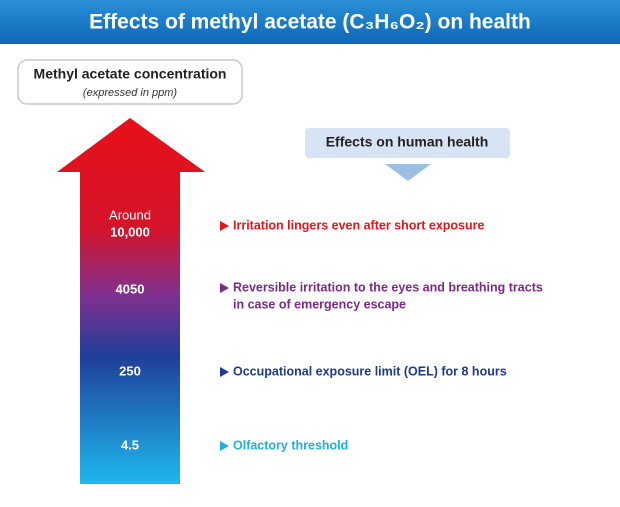 The height and width of the screenshot is (507, 620). I want to click on level-value: 250, so click(130, 370).